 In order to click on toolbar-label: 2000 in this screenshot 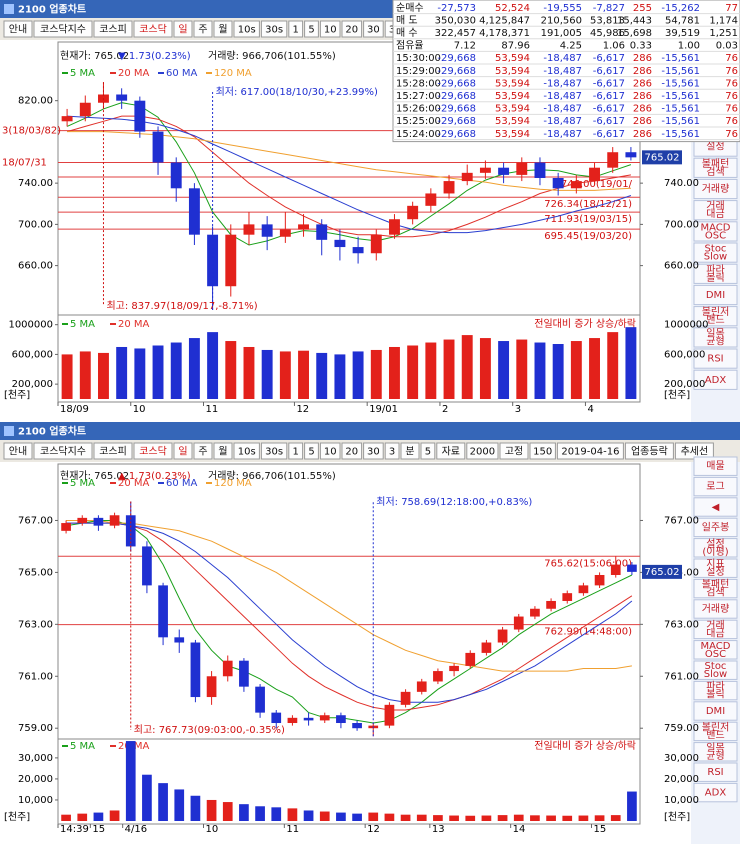, I will do `click(482, 452)`.